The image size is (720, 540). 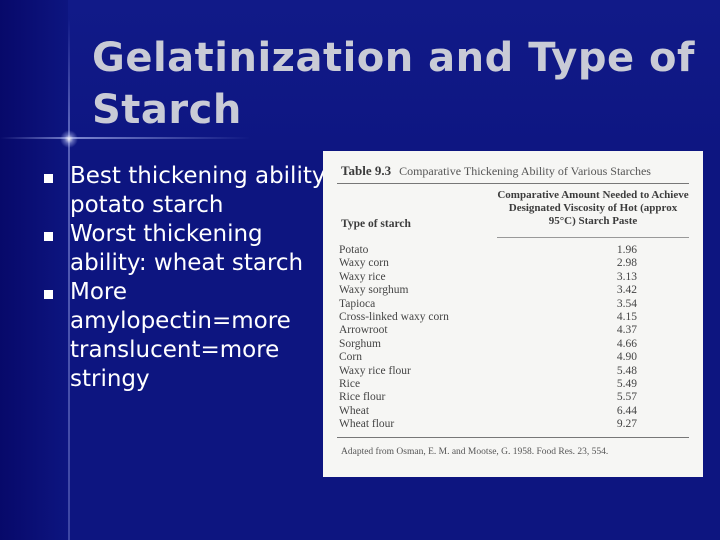 What do you see at coordinates (364, 263) in the screenshot?
I see `starch-name: Waxy corn` at bounding box center [364, 263].